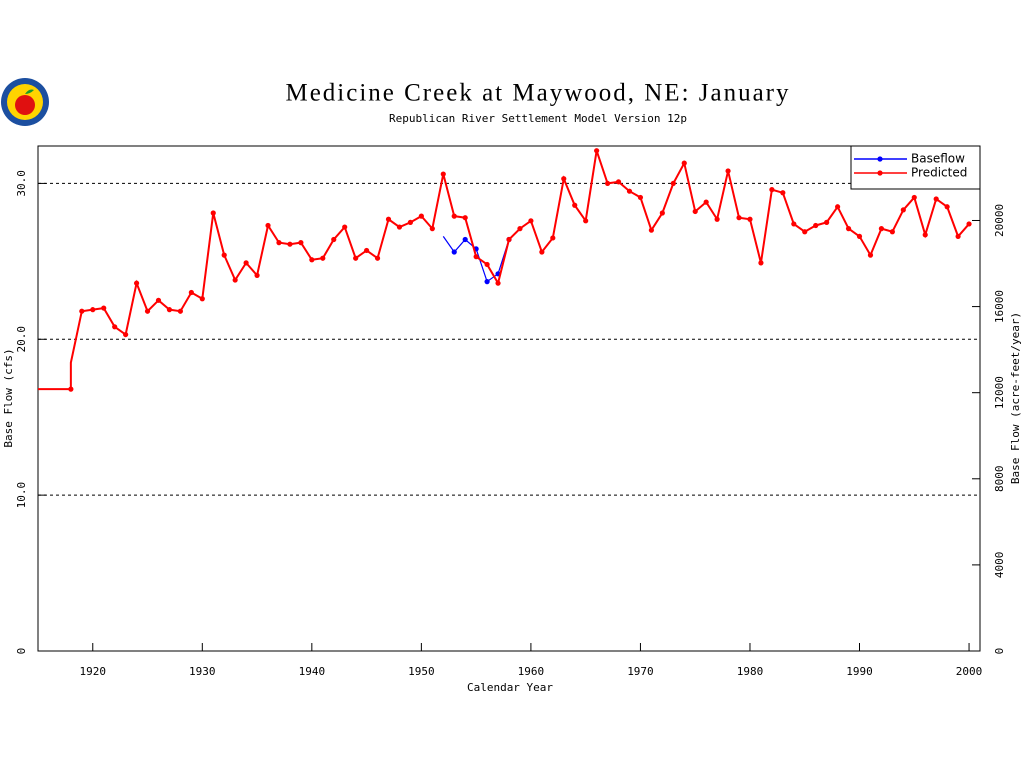  Describe the element at coordinates (1015, 398) in the screenshot. I see `y2-axis-label: Base Flow (acre-feet/year)` at that location.